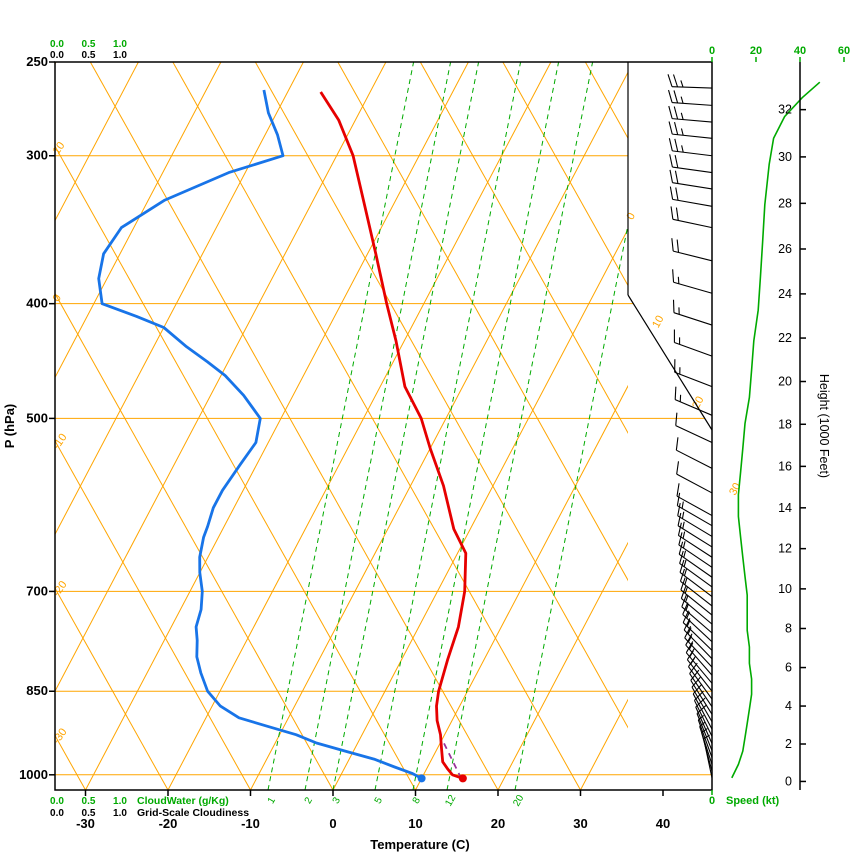 The image size is (850, 860). Describe the element at coordinates (393, 435) in the screenshot. I see `temperature-curve` at that location.